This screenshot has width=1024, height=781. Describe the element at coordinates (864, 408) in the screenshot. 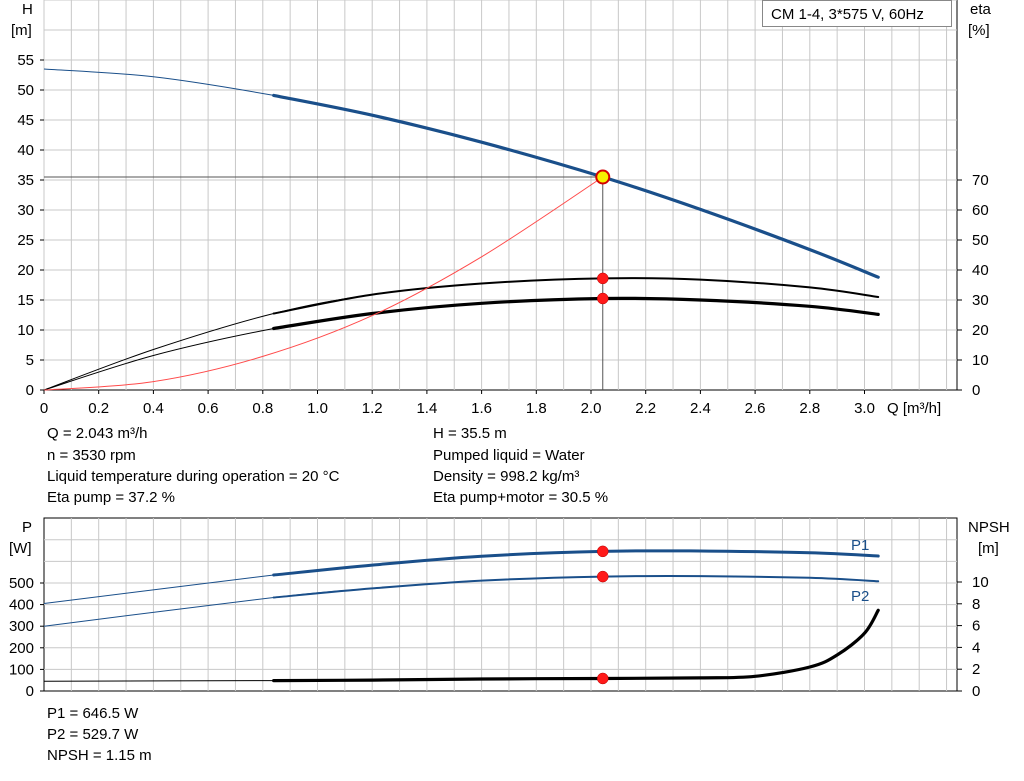

I see `x-tick-label: 3.0` at that location.